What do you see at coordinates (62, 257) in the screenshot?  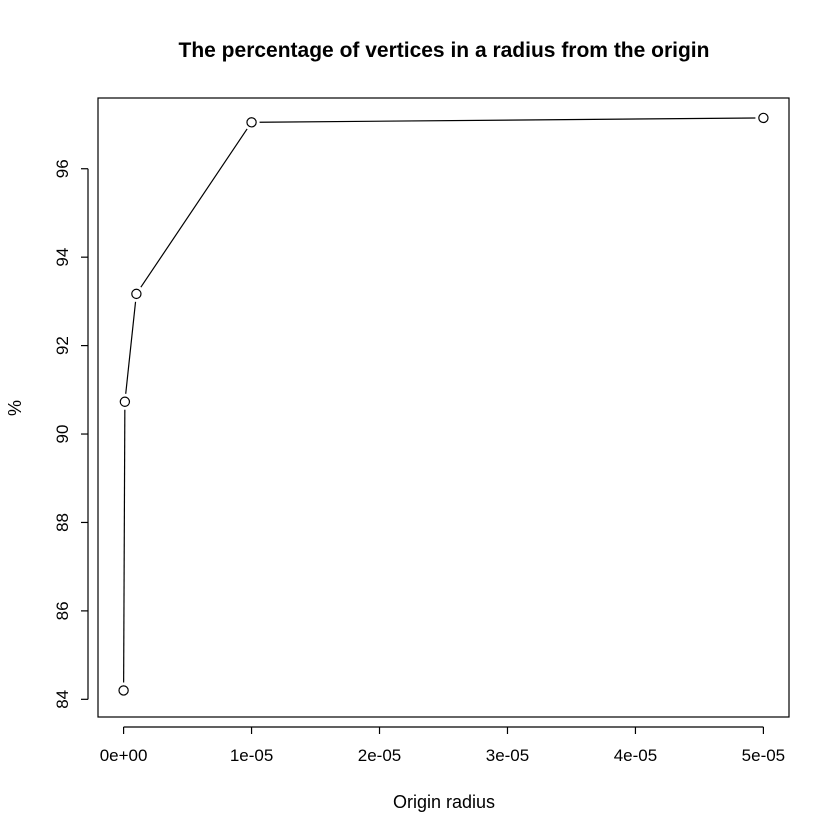 I see `y-tick-label: 94` at bounding box center [62, 257].